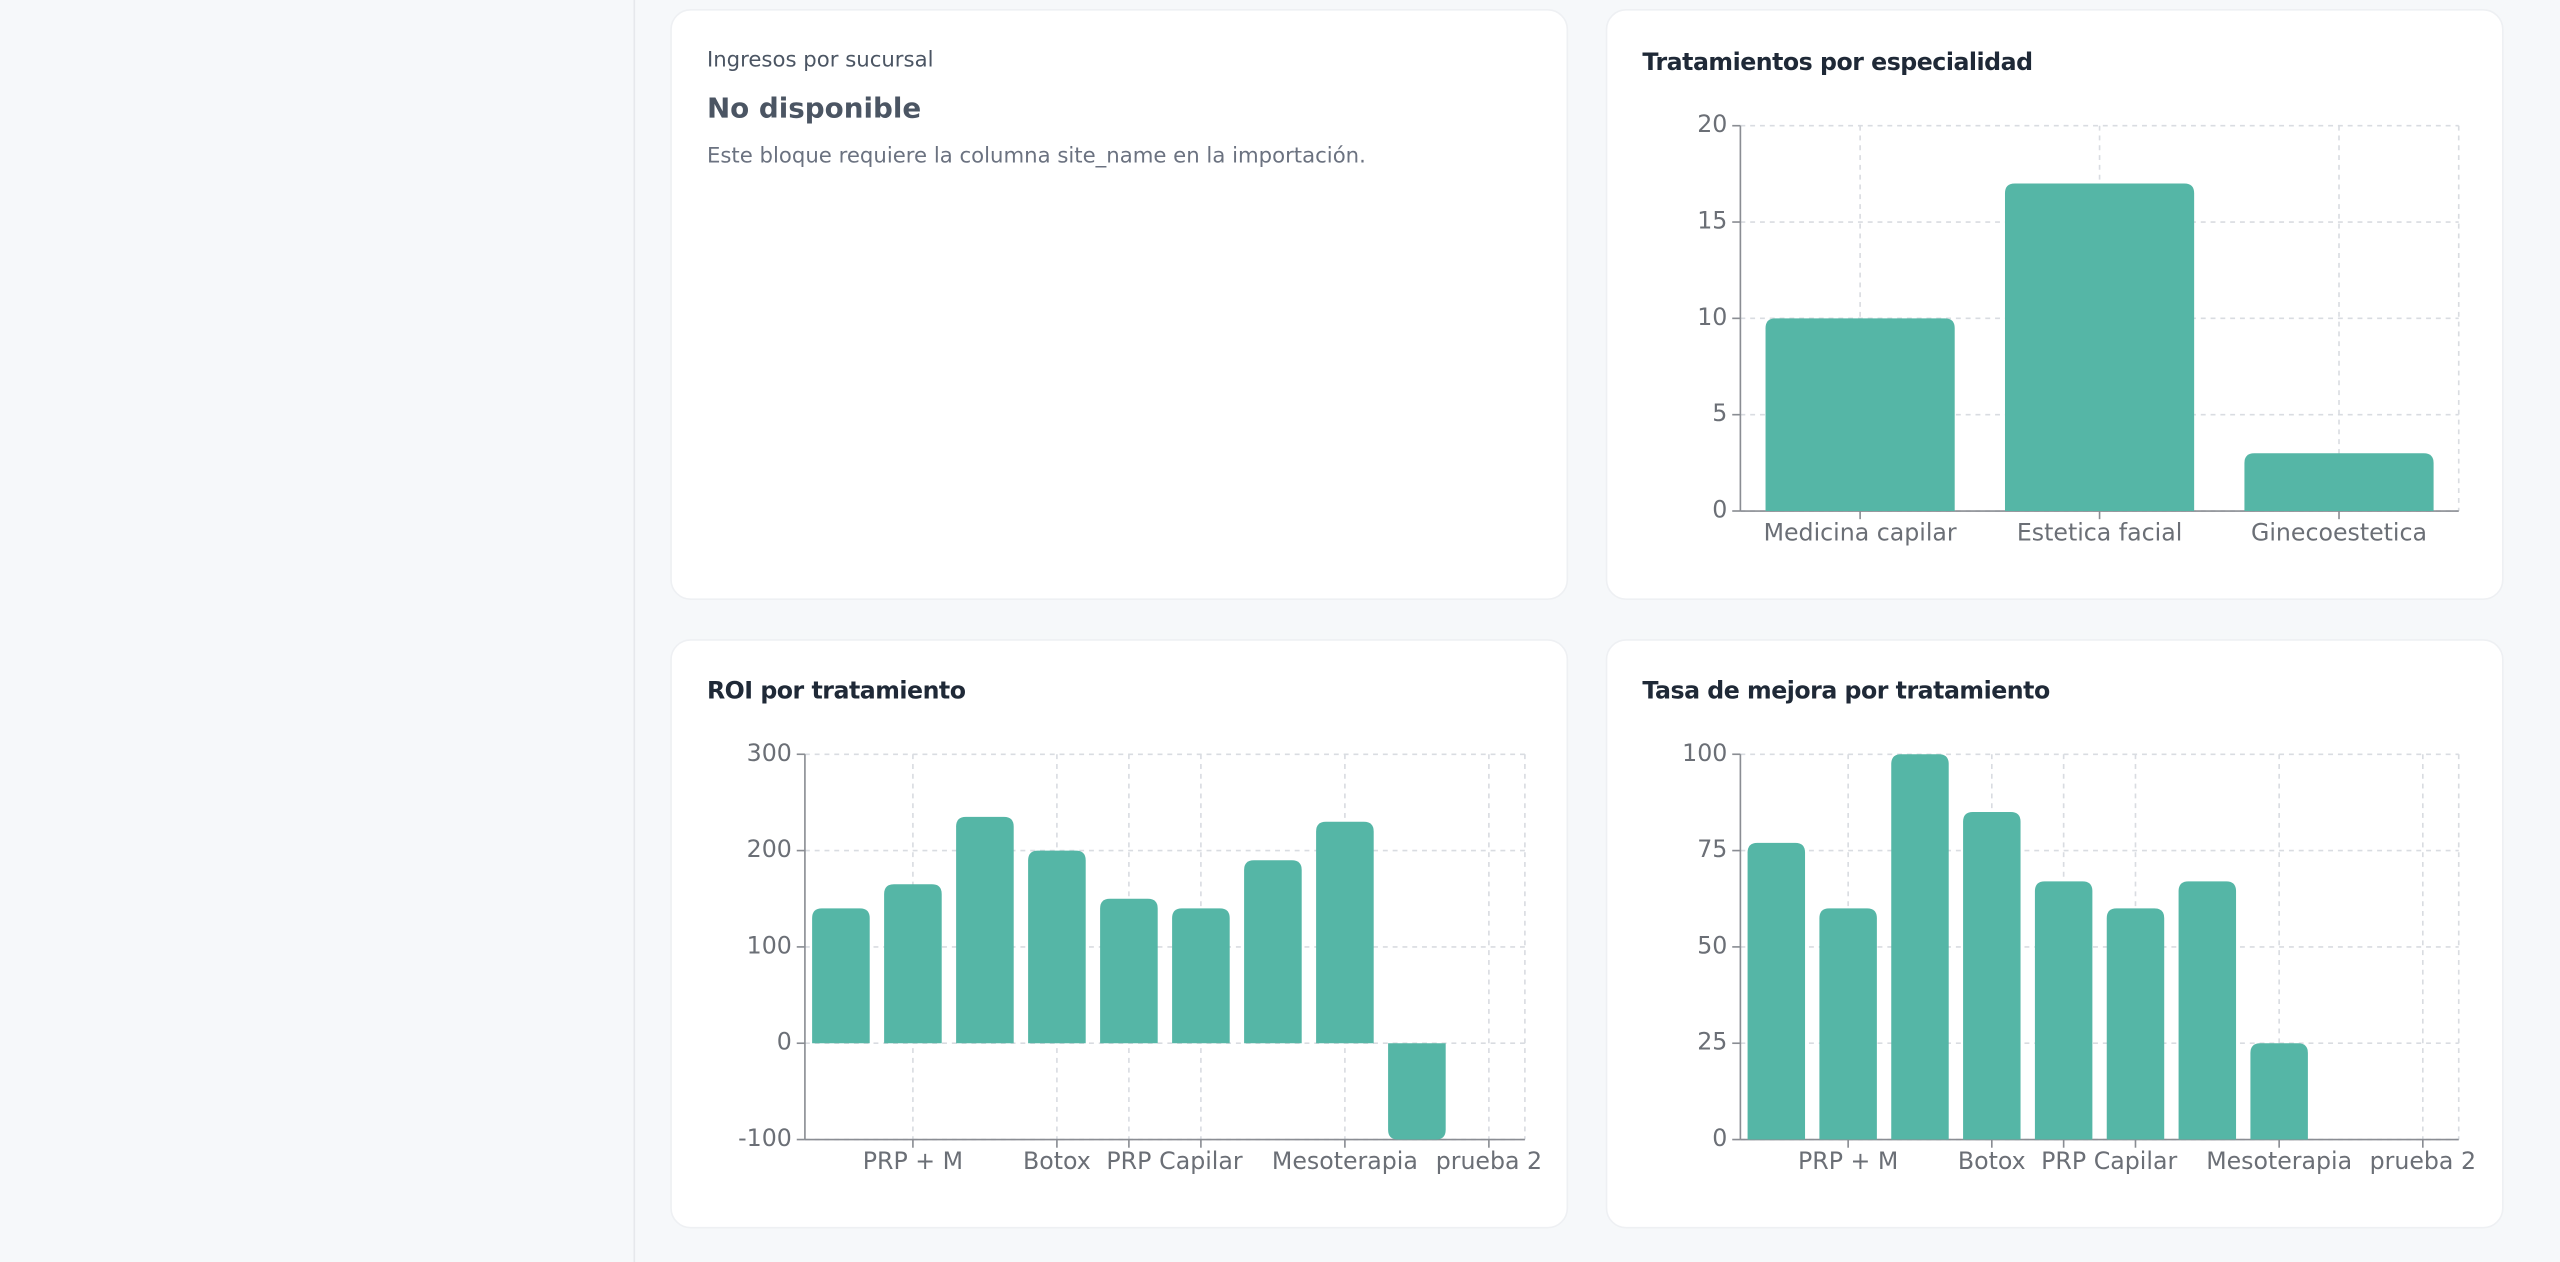 This screenshot has width=2560, height=1262. Describe the element at coordinates (1837, 62) in the screenshot. I see `chart-title: Tratamientos por especialidad` at that location.